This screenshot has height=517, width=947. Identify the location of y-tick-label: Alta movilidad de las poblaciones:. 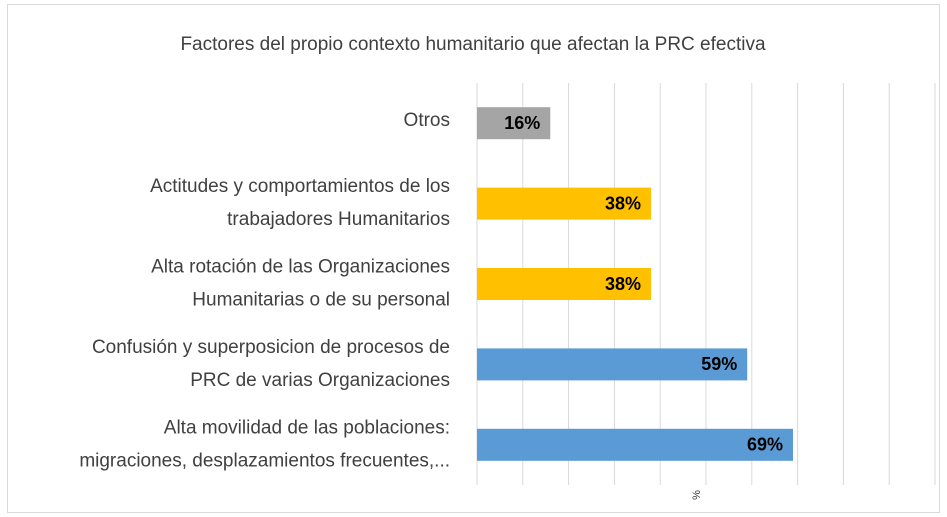
(307, 427).